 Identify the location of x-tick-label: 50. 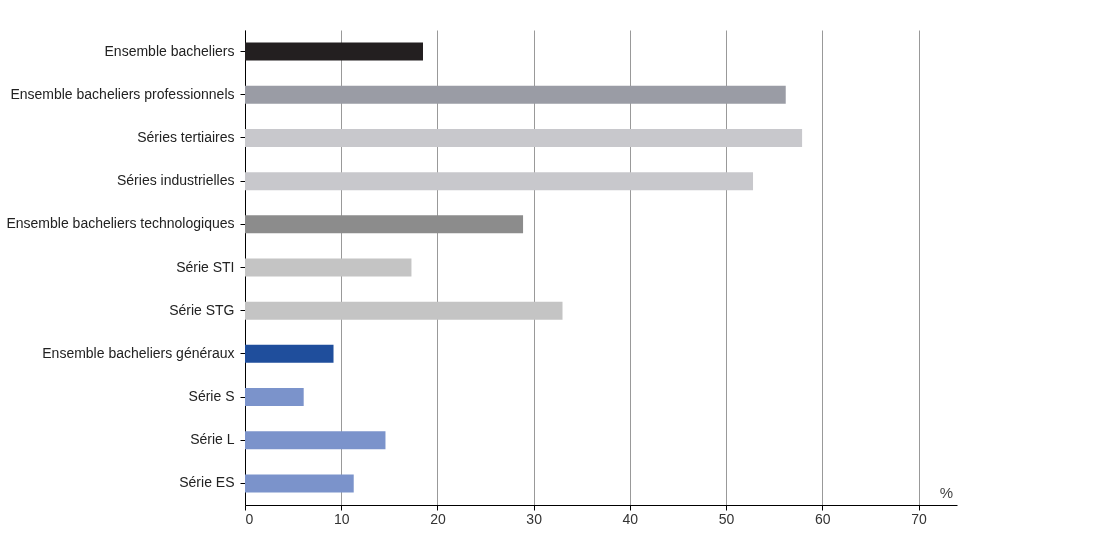
(726, 518).